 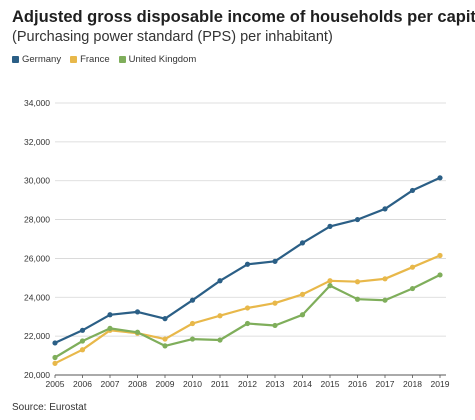 What do you see at coordinates (37, 297) in the screenshot?
I see `y-tick-label: 24,000` at bounding box center [37, 297].